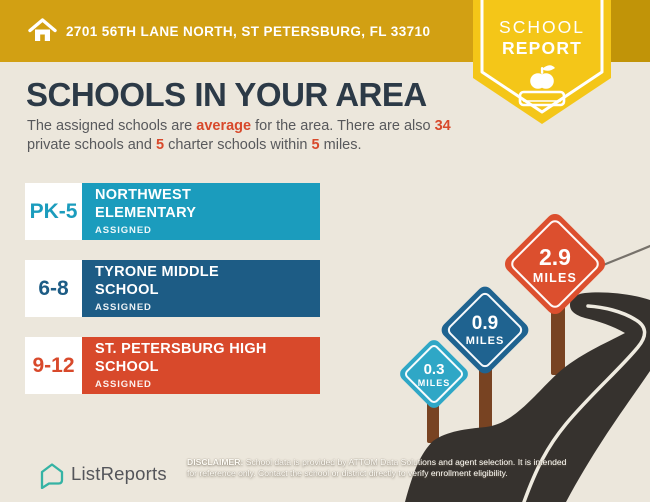 This screenshot has width=650, height=502. I want to click on road-center-line, so click(584, 403).